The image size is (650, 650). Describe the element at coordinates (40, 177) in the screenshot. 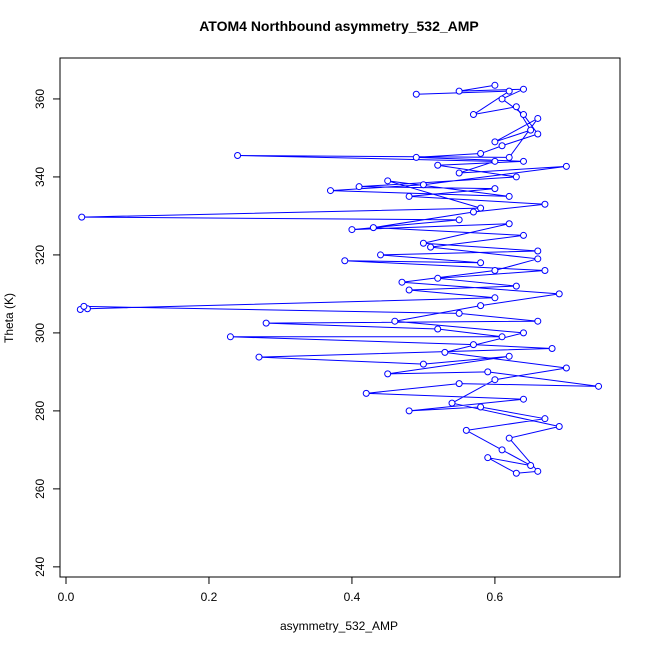

I see `y-tick-label: 340` at that location.